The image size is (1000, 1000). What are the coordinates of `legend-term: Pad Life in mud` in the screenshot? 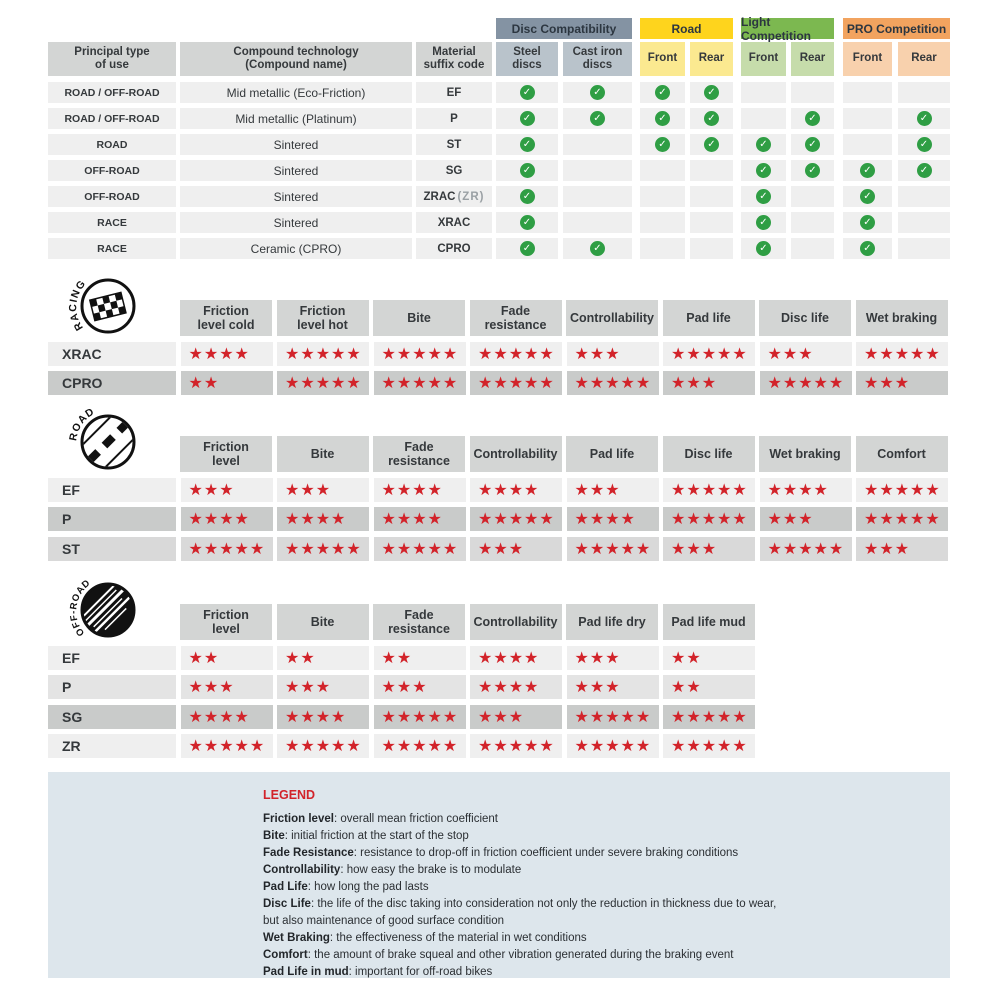 It's located at (306, 972).